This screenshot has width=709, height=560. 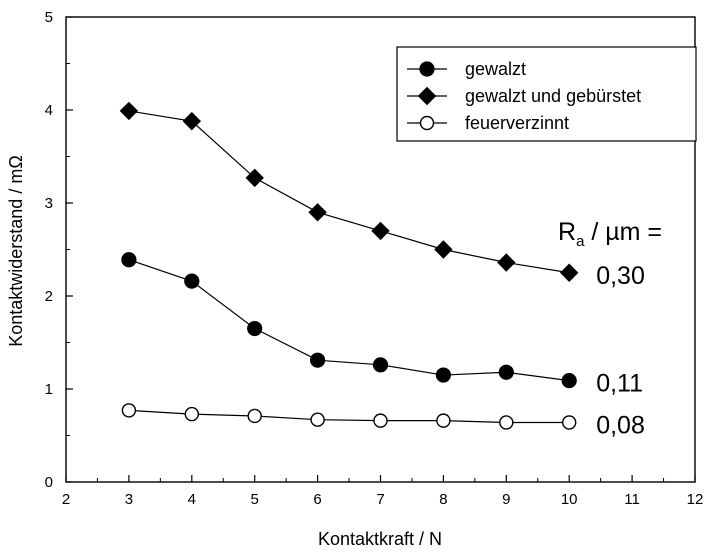 What do you see at coordinates (553, 96) in the screenshot?
I see `legend-label: gewalzt und gebürstet` at bounding box center [553, 96].